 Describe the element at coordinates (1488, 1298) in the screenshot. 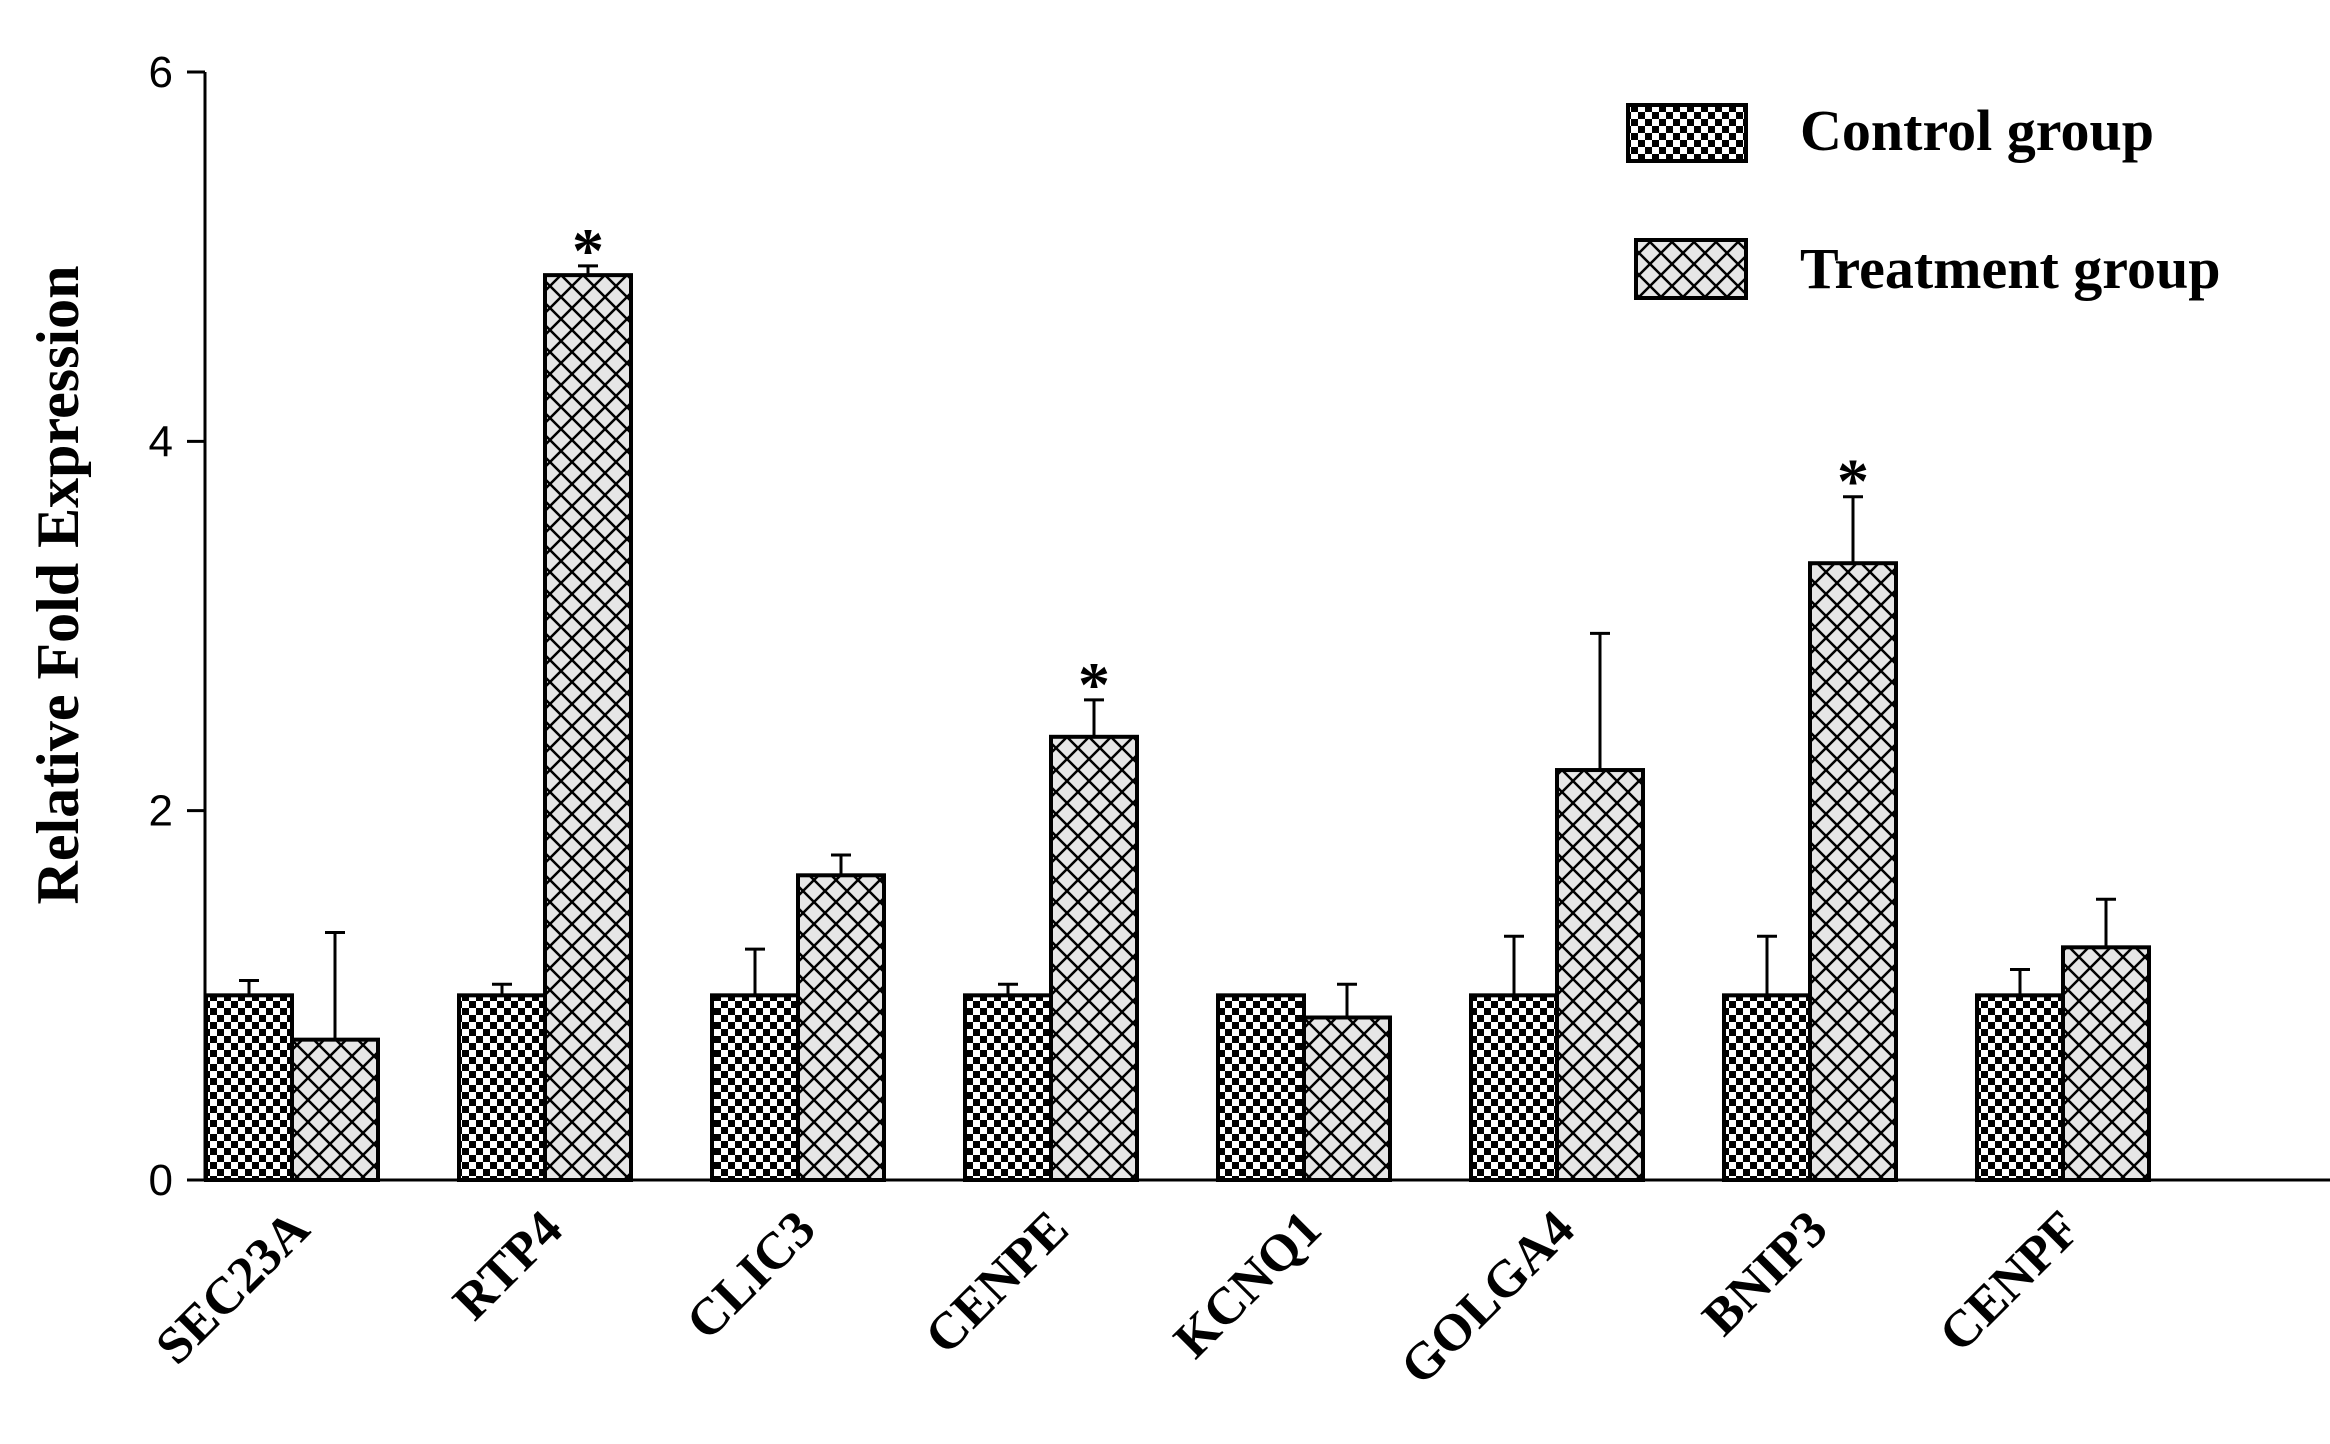

I see `x-tick-label: GOLGA4` at that location.